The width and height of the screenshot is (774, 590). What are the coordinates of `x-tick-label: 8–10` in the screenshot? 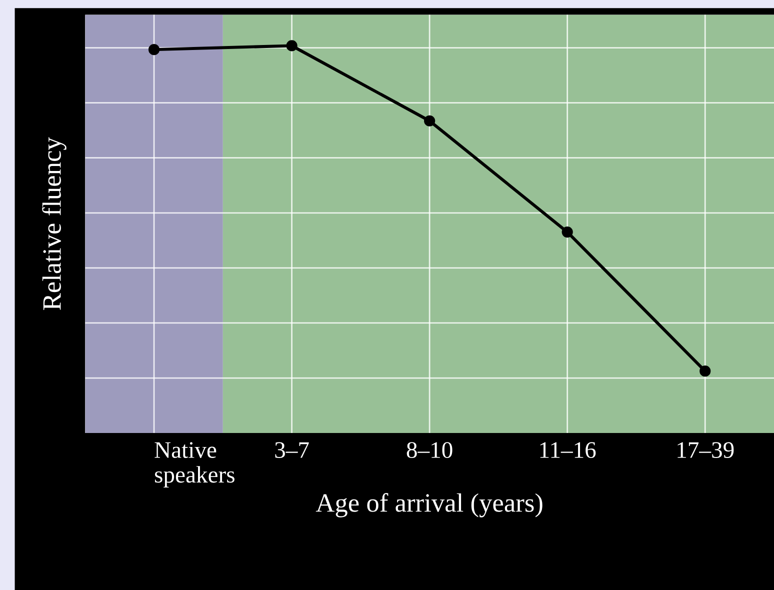 It's located at (429, 450).